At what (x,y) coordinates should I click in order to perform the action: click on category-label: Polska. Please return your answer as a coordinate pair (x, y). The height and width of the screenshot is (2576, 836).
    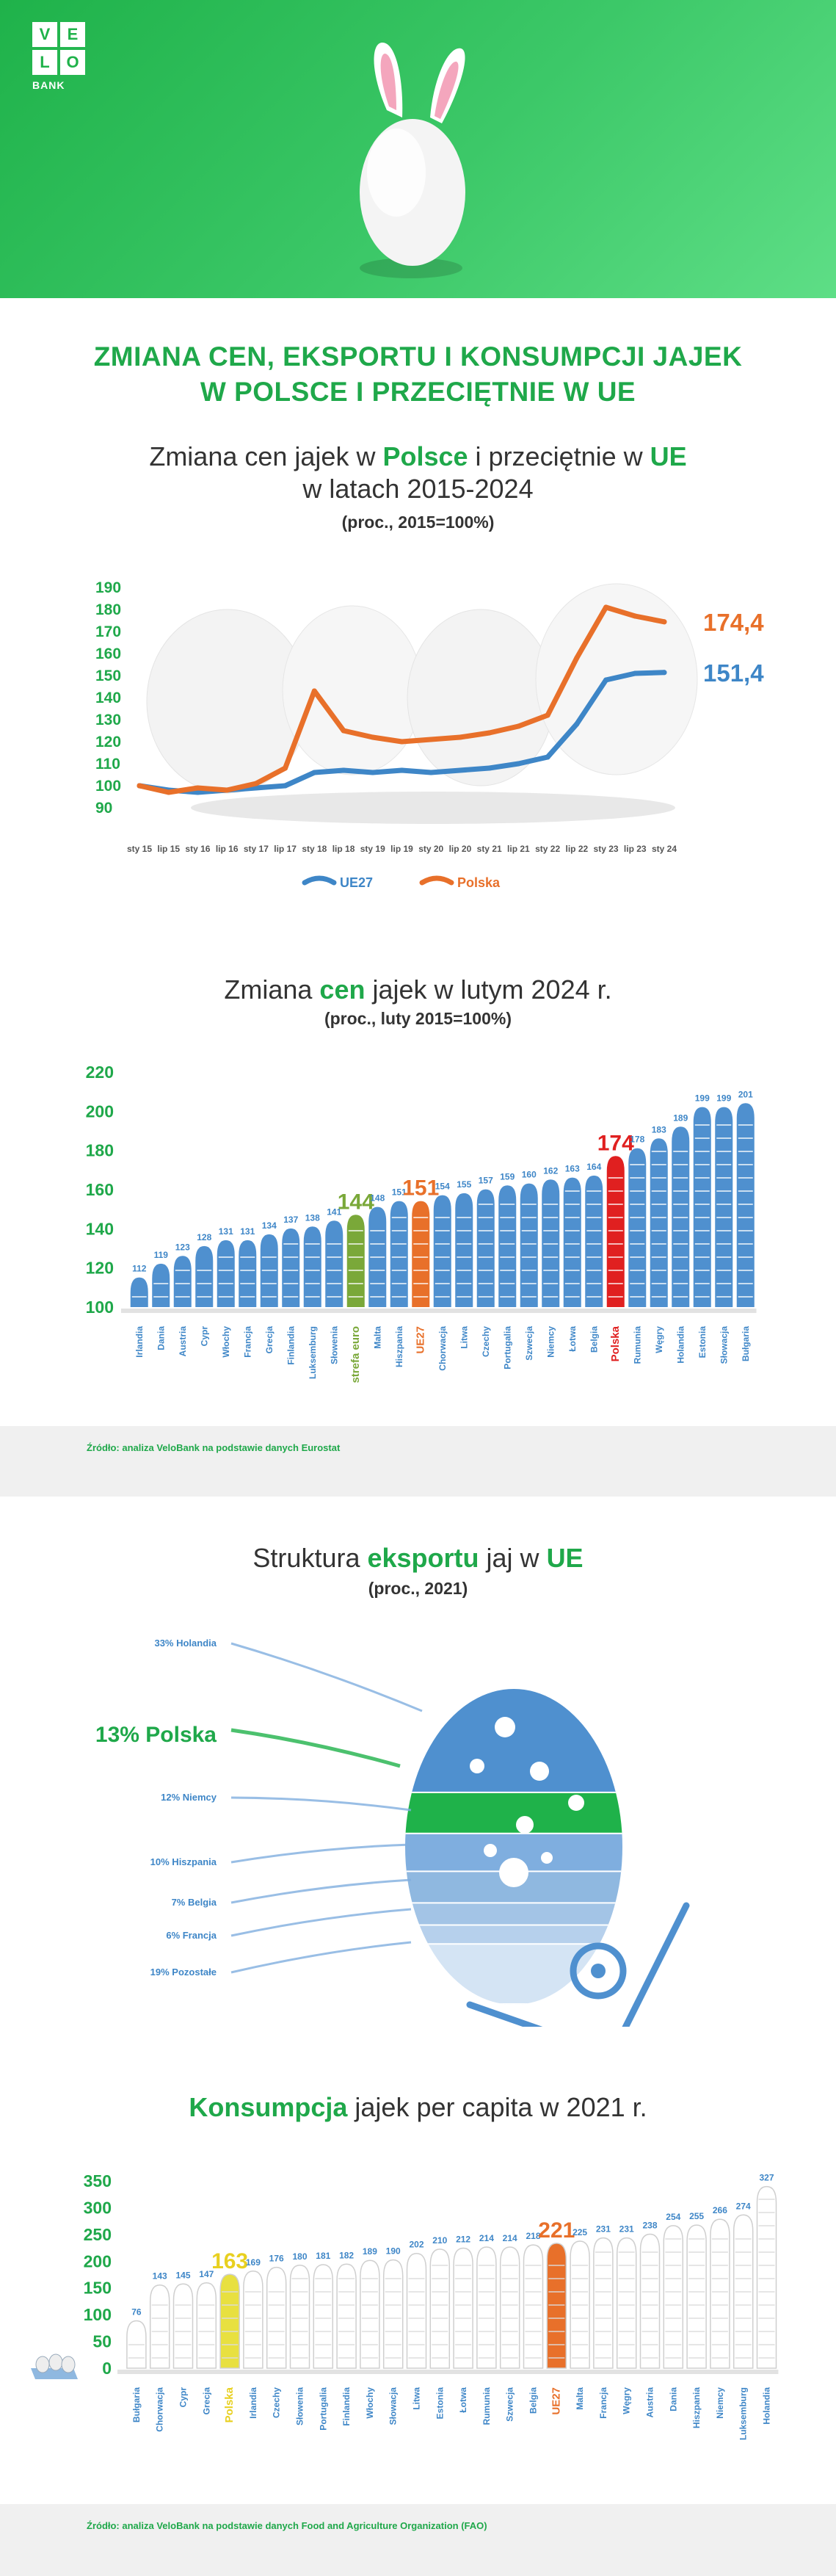
    Looking at the image, I should click on (615, 1343).